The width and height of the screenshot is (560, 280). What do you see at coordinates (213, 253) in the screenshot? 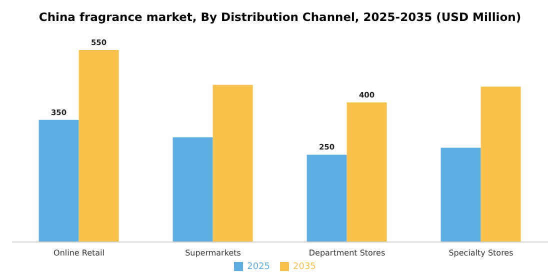
I see `x-tick-label: Supermarkets` at bounding box center [213, 253].